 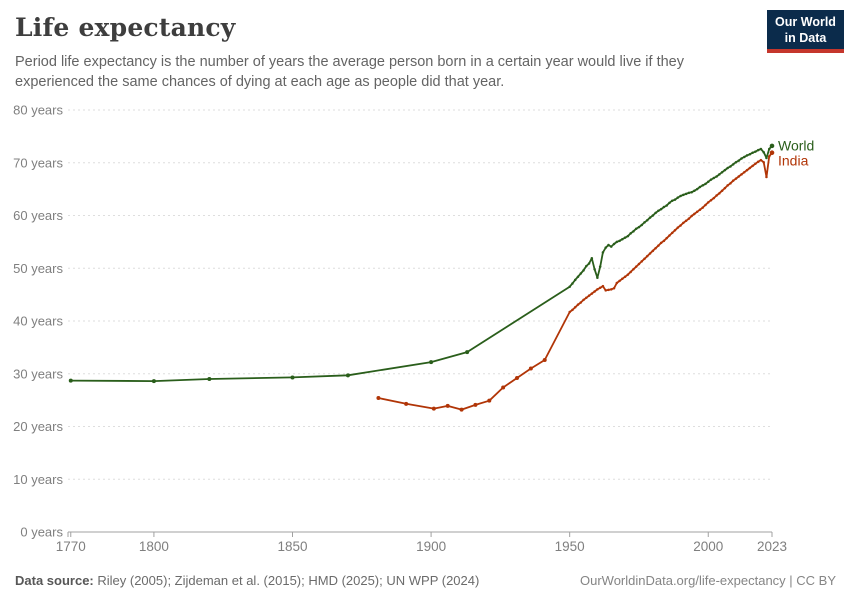 What do you see at coordinates (125, 27) in the screenshot?
I see `page-title: Life expectancy` at bounding box center [125, 27].